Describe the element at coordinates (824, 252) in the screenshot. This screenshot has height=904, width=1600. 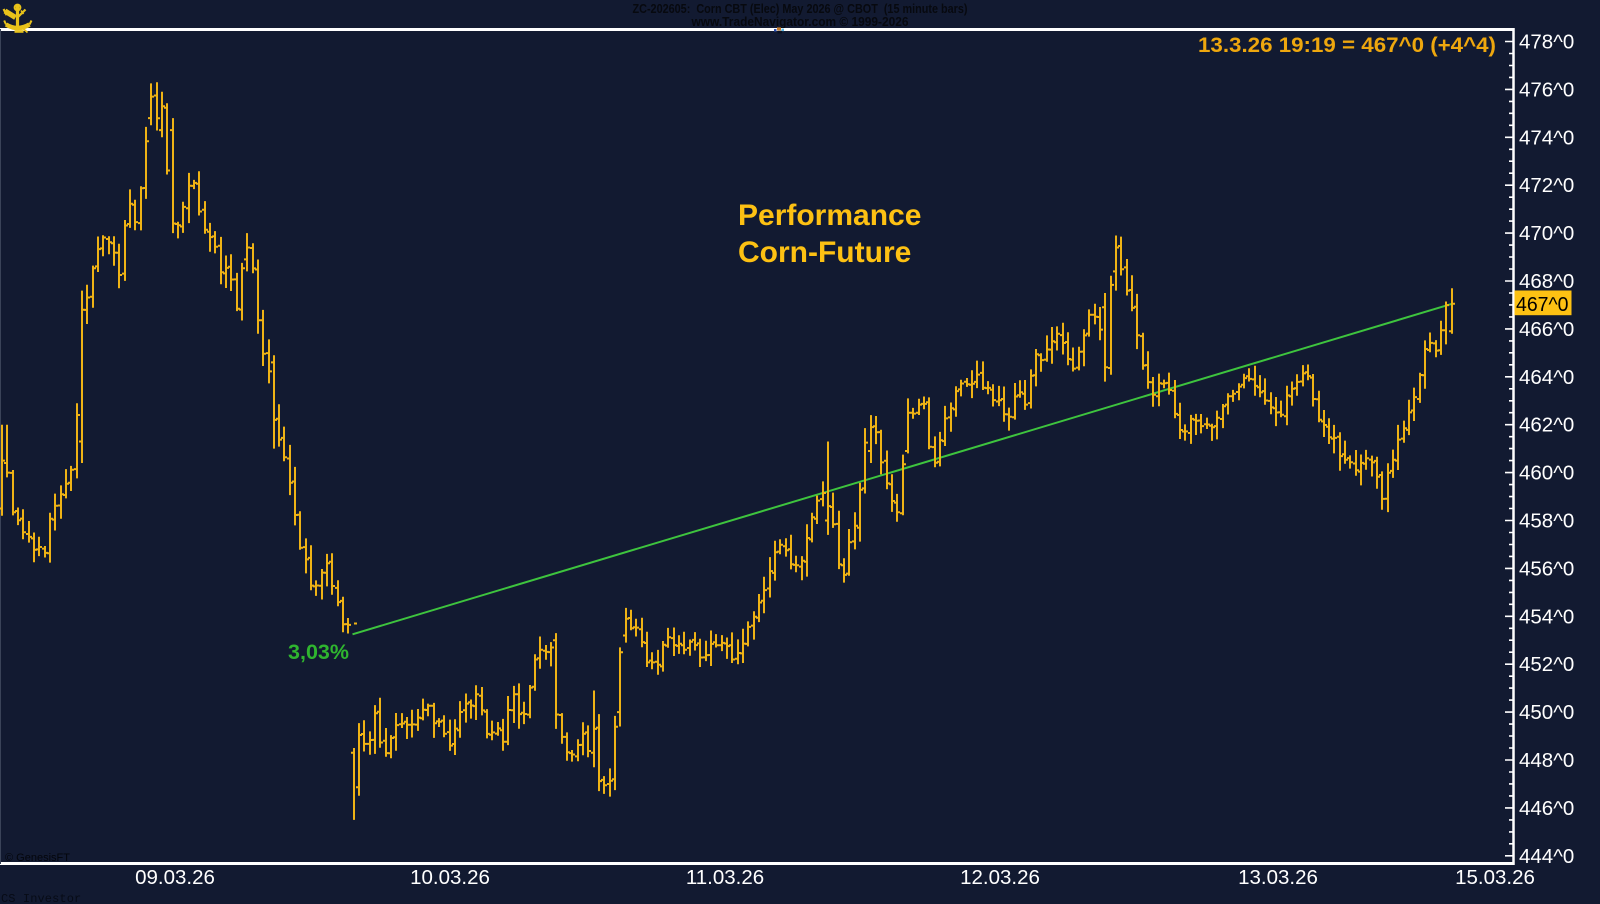
I see `svg-text: Corn-Future` at that location.